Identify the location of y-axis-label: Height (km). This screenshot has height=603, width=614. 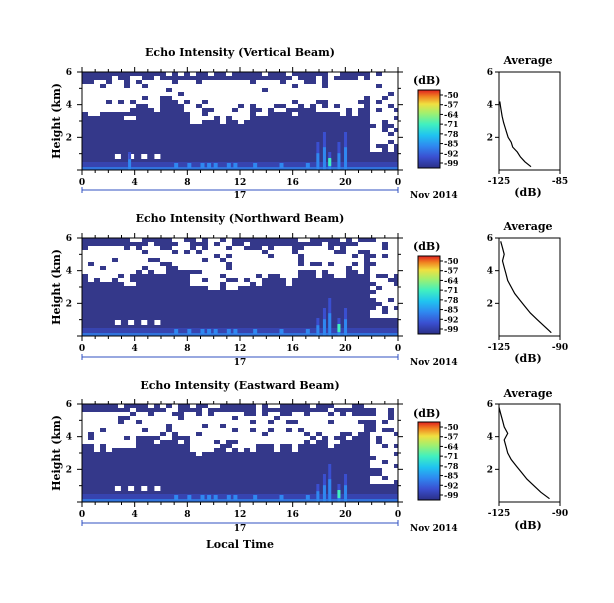
(56, 453).